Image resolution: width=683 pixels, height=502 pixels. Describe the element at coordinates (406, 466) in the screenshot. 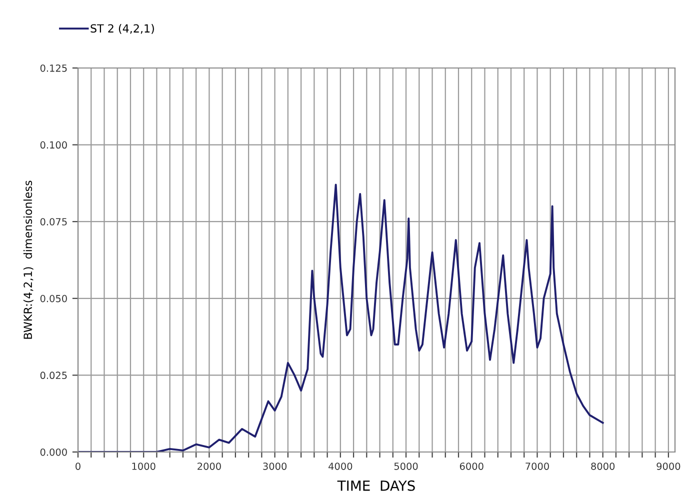

I see `x-tick-label: 5000` at that location.